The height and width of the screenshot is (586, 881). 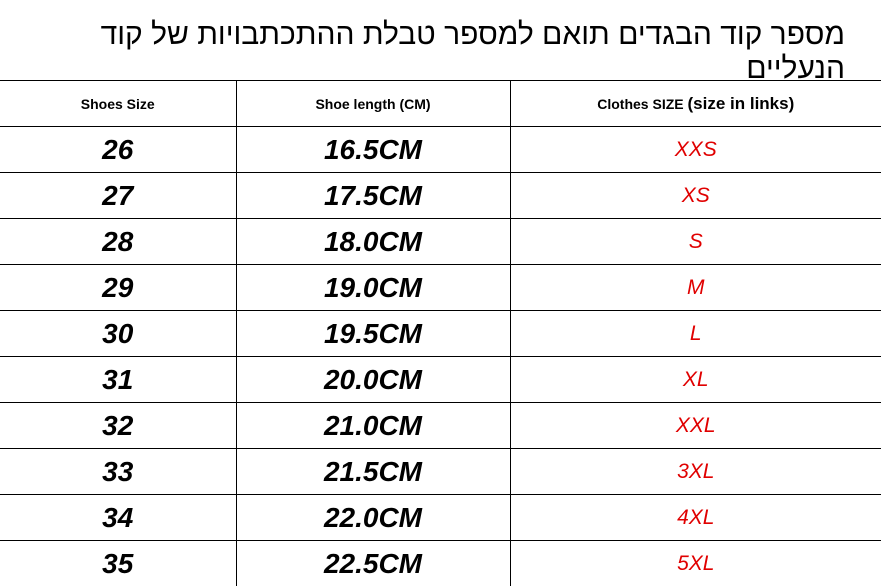 I want to click on shoe-size-cell: 29, so click(x=118, y=288).